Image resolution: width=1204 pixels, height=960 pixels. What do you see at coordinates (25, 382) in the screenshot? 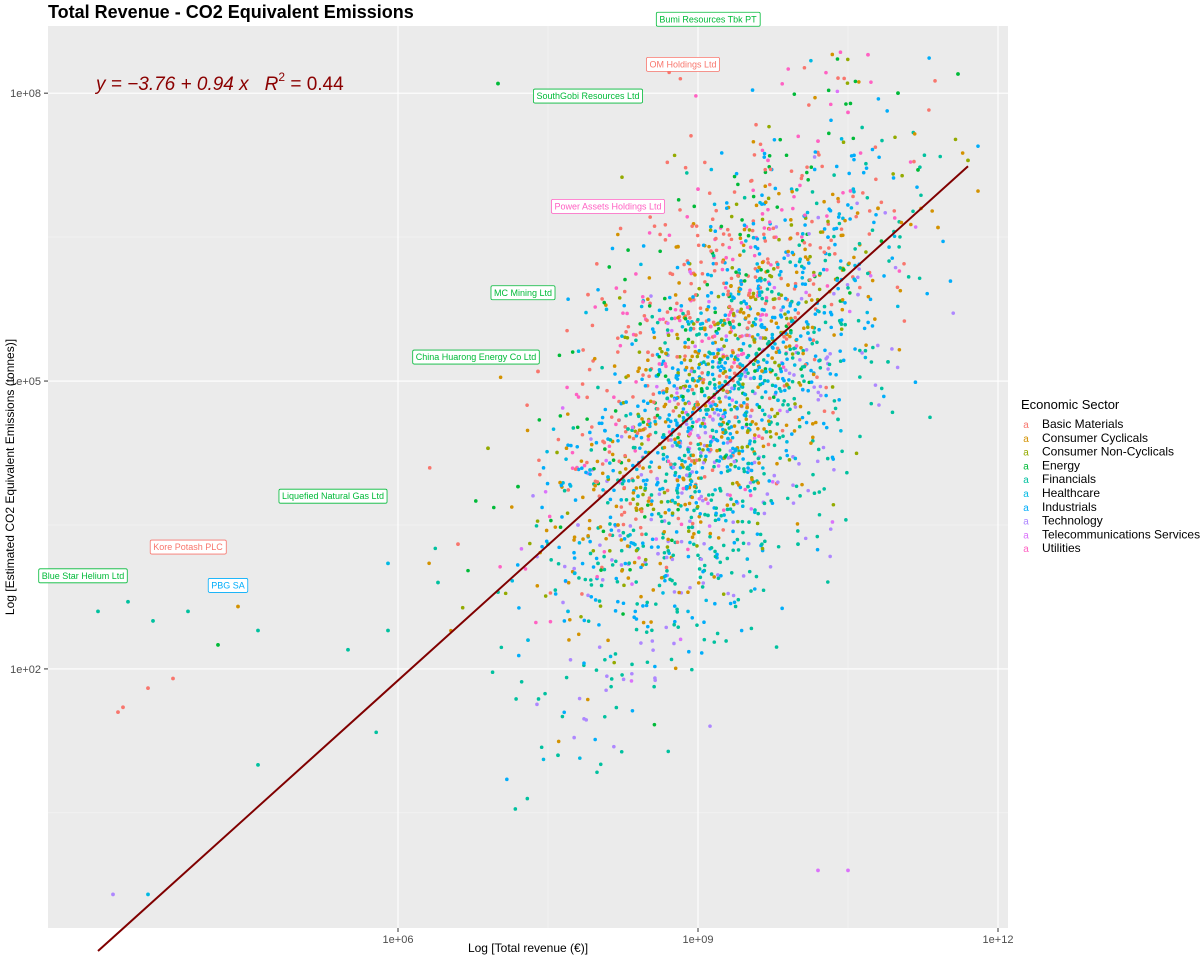
I see `y-tick-label: 1e+05` at bounding box center [25, 382].